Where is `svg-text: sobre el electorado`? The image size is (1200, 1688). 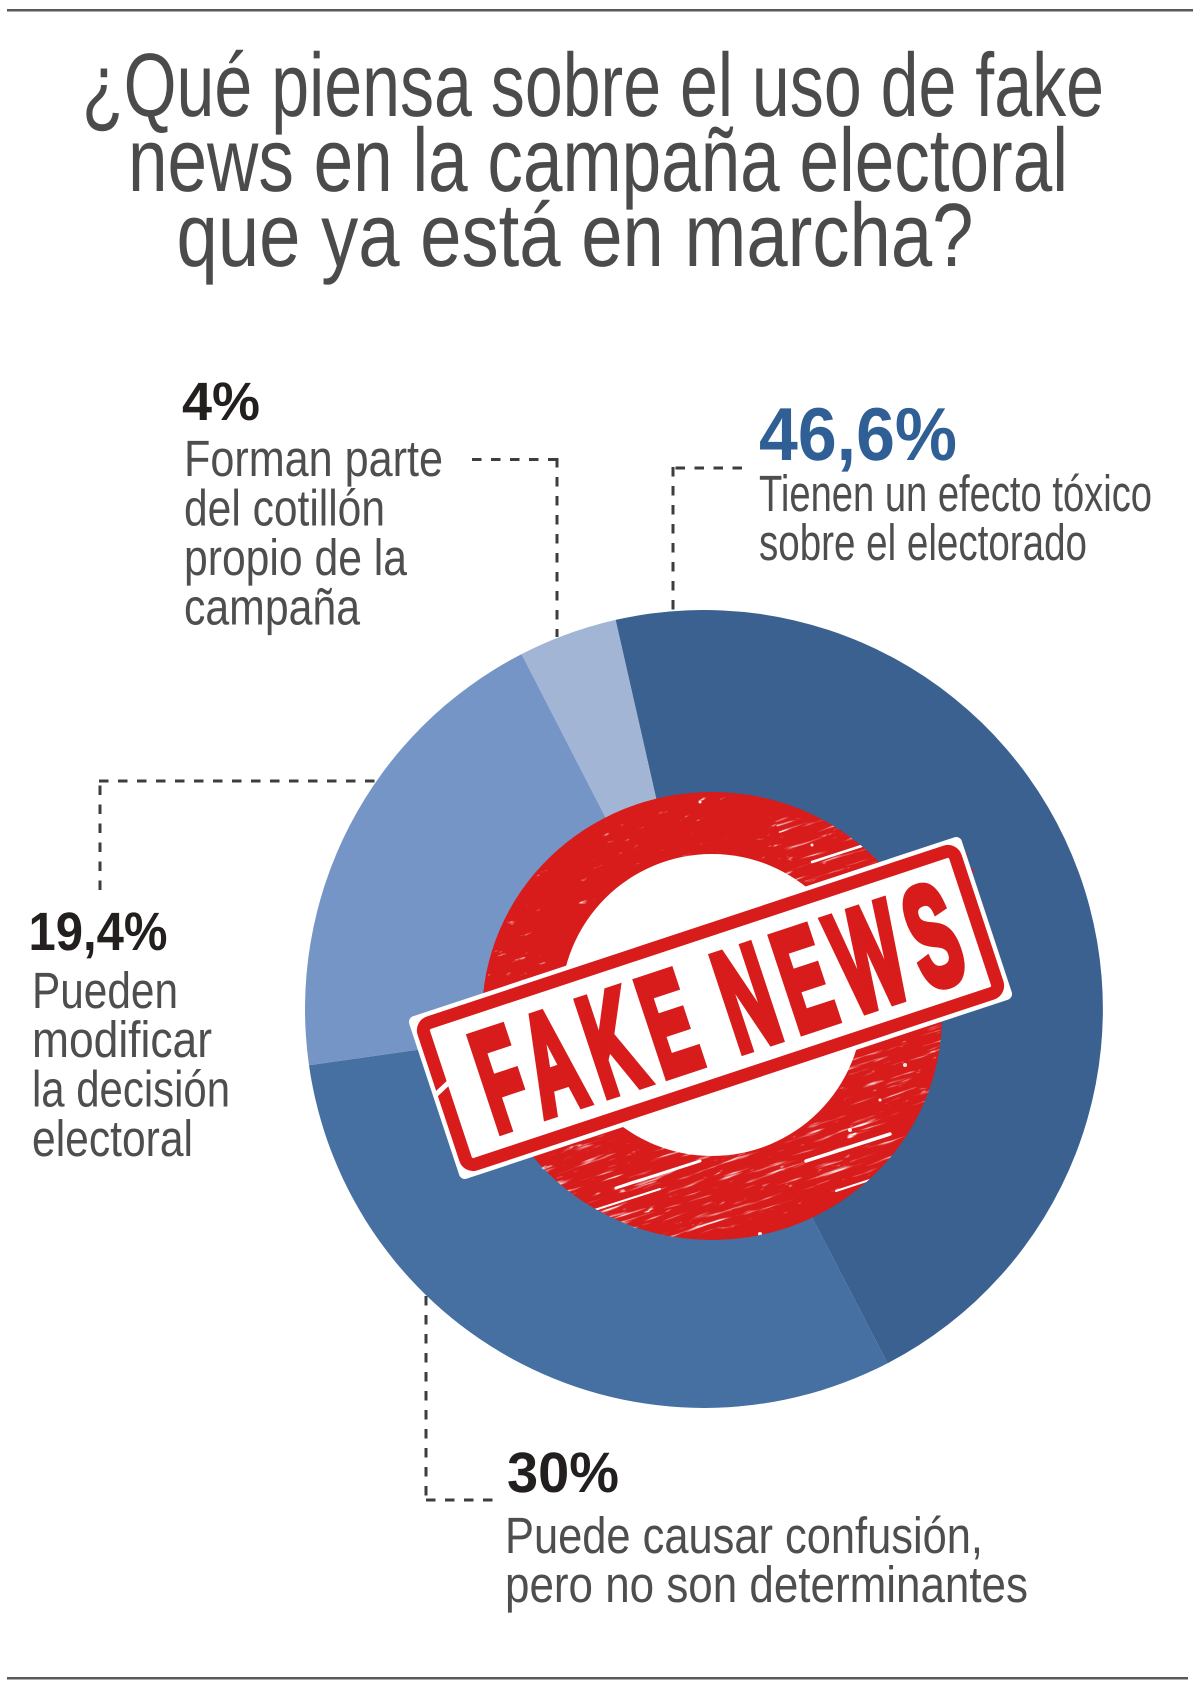
svg-text: sobre el electorado is located at coordinates (923, 542).